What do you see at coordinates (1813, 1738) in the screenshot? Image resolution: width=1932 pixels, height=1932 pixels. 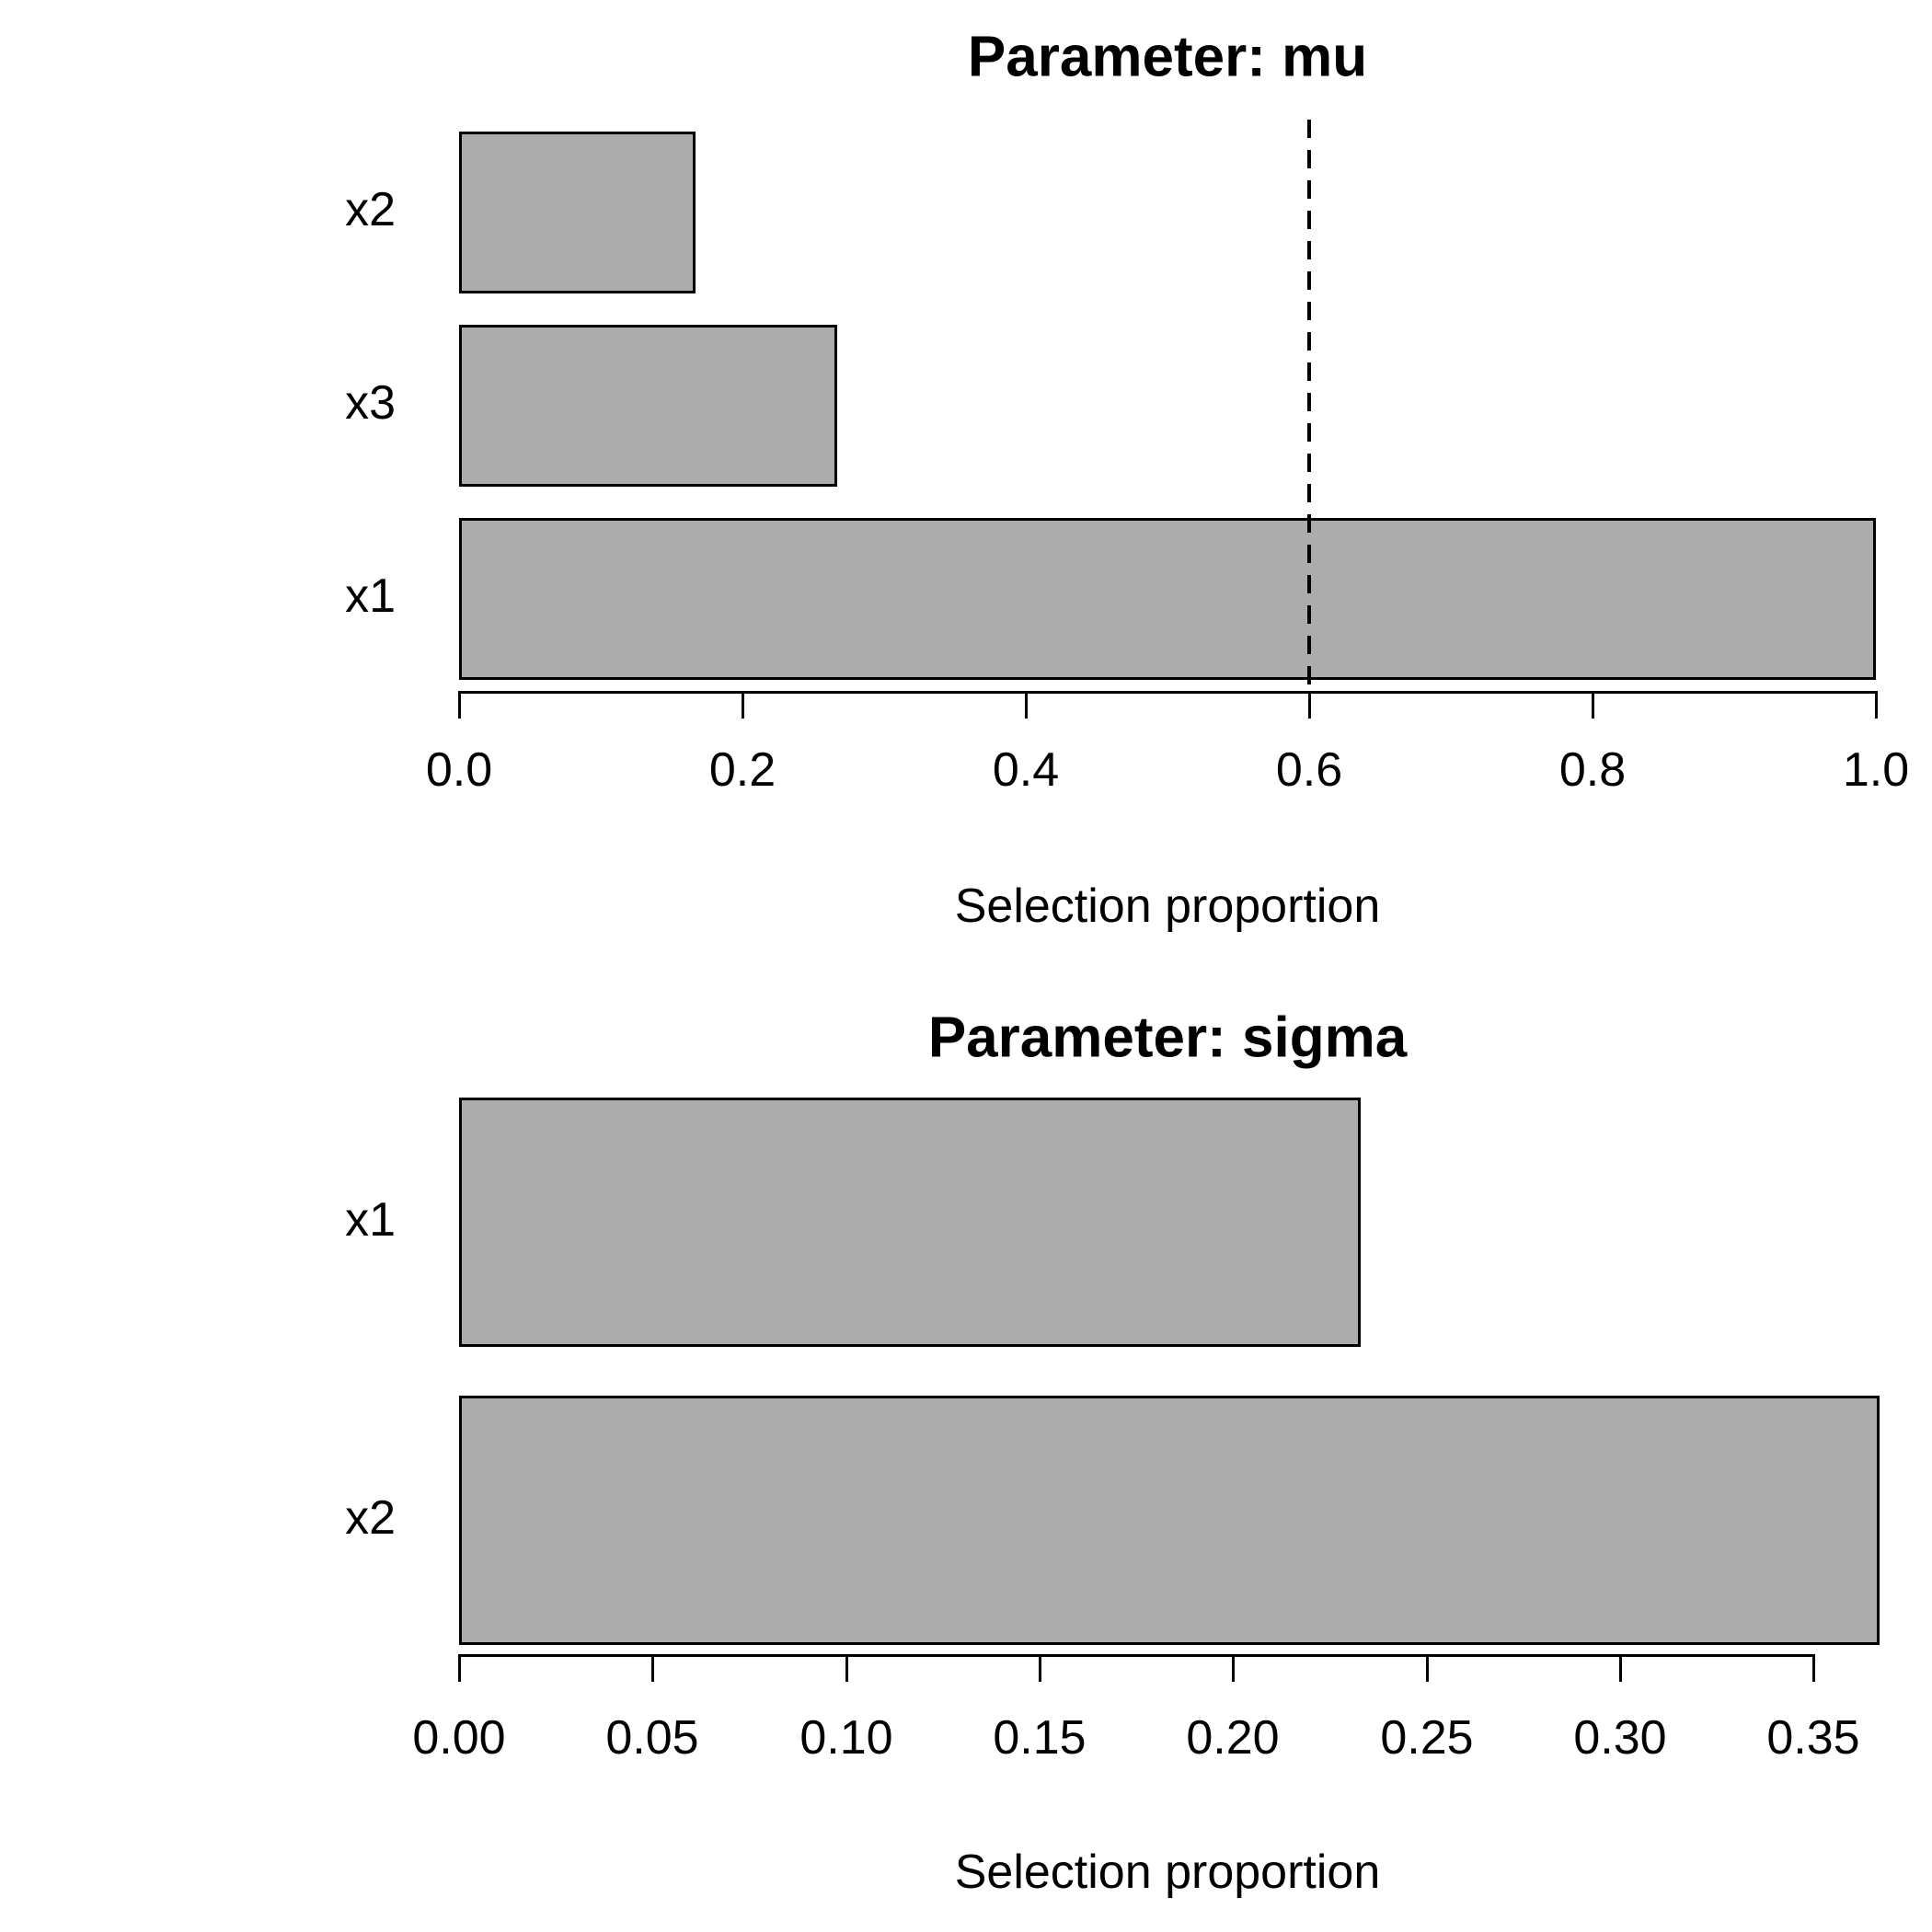 I see `x-tick-label: 0.35` at bounding box center [1813, 1738].